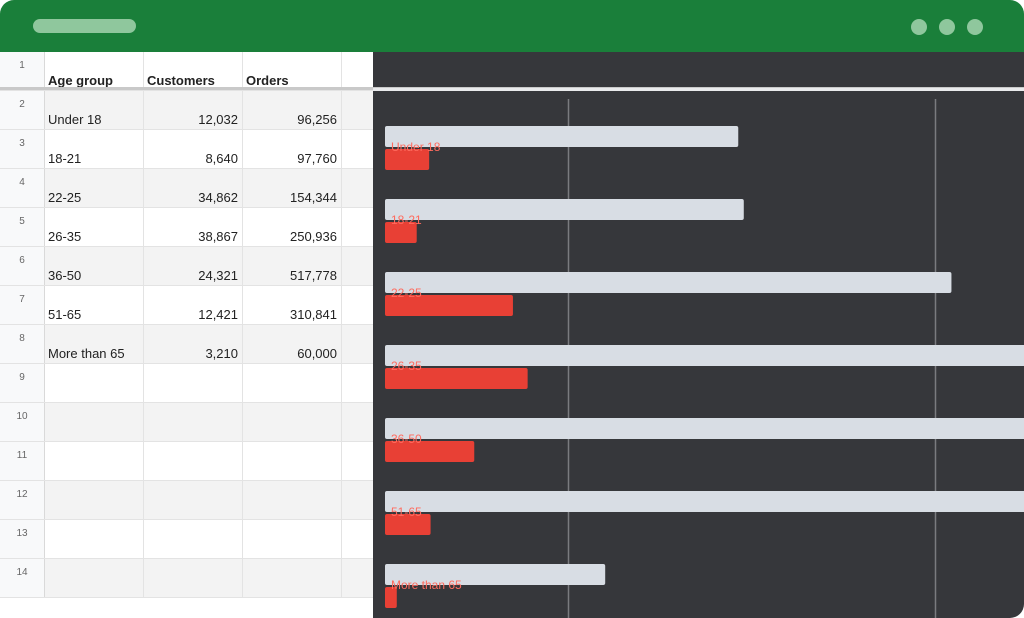 The image size is (1024, 618). I want to click on age-group-cell: 18-21, so click(94, 149).